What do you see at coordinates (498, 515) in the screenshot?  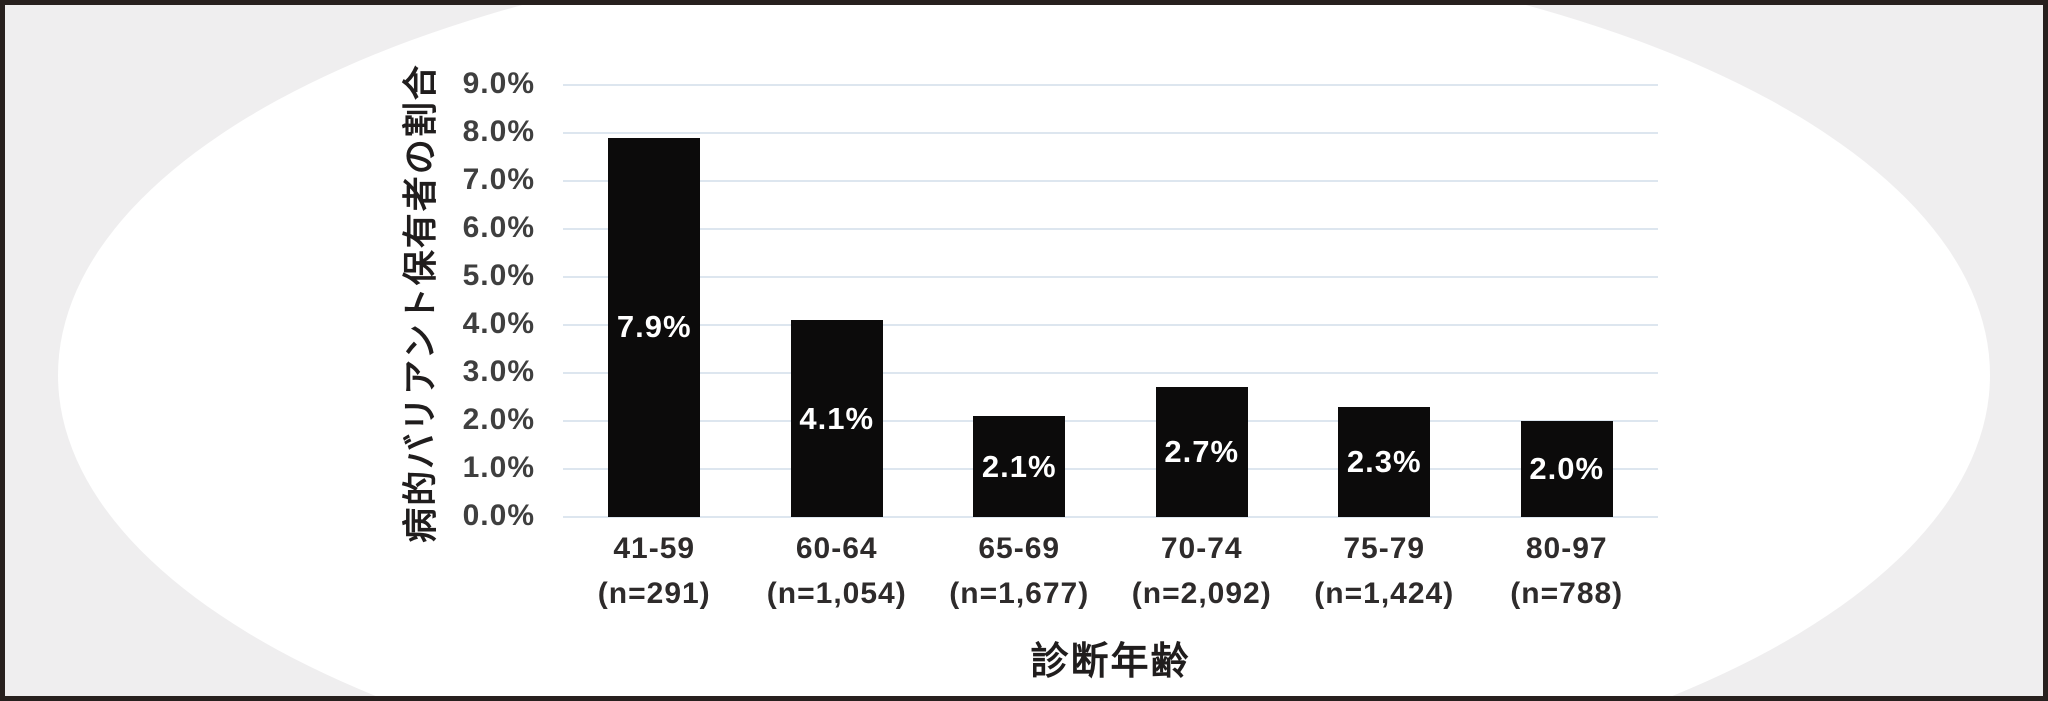 I see `y-tick-label: 0.0%` at bounding box center [498, 515].